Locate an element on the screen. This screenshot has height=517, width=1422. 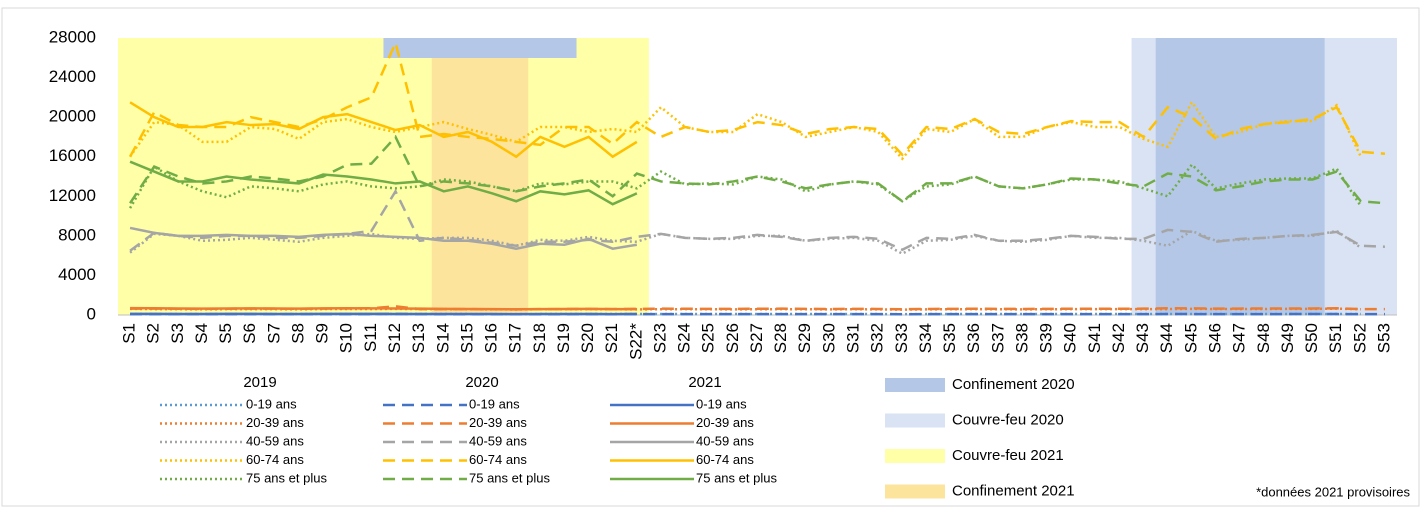
x-tick-label: S13 is located at coordinates (418, 338).